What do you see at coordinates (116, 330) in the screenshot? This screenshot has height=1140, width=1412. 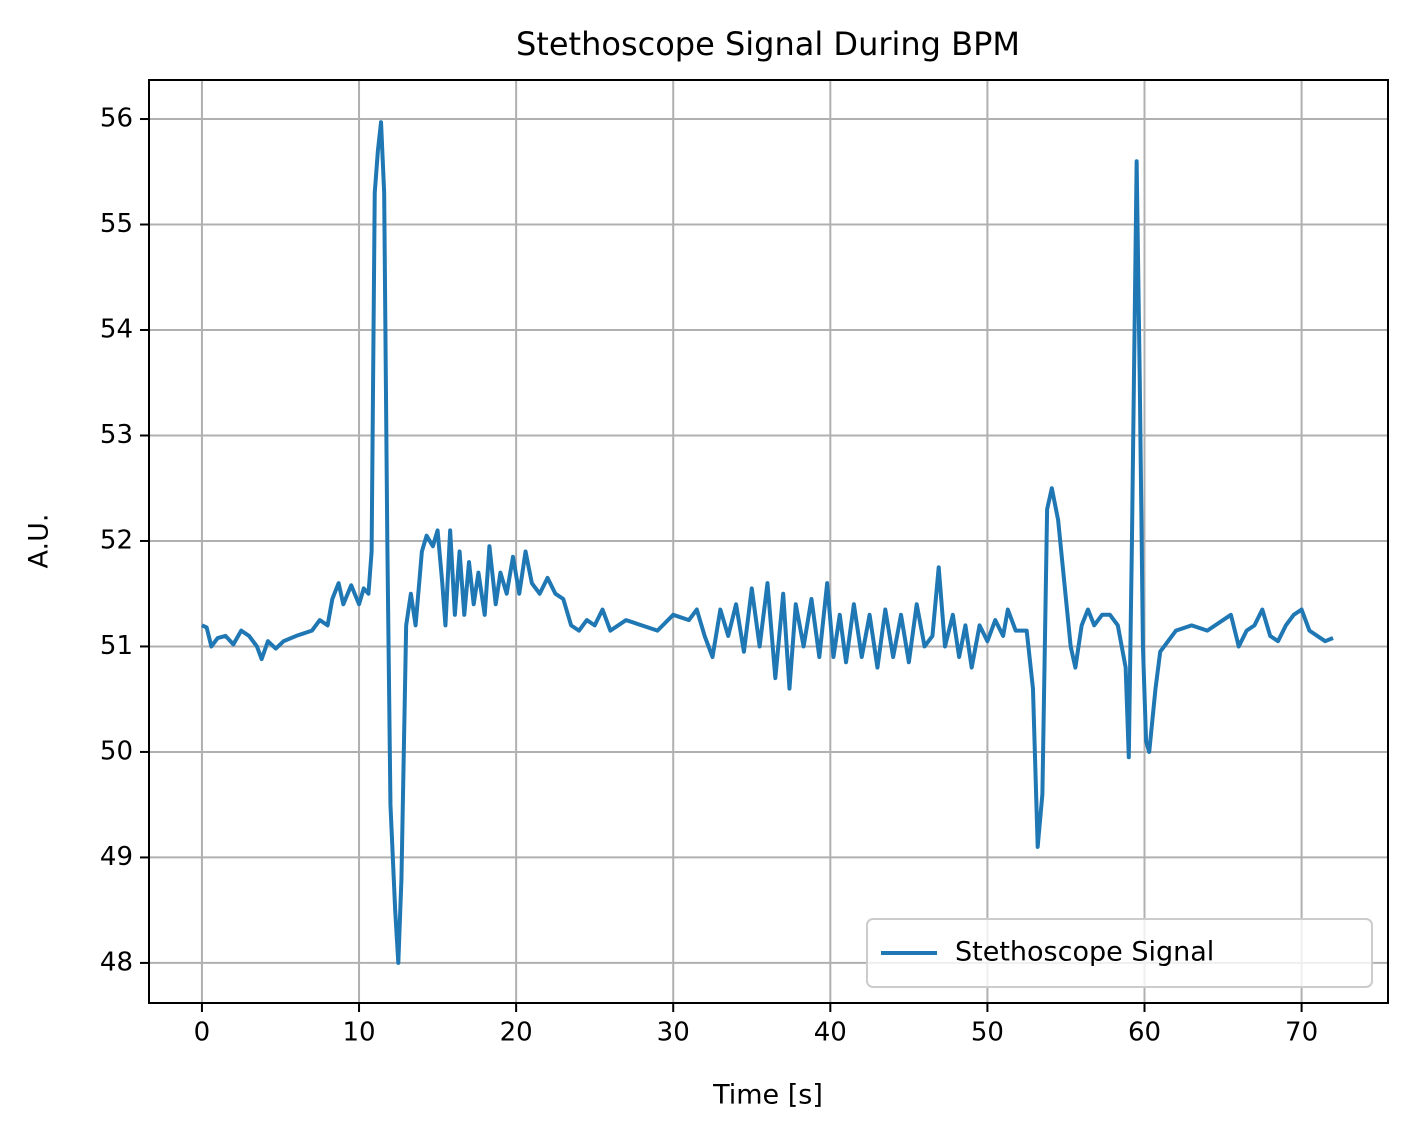 I see `y-tick-label: 54` at bounding box center [116, 330].